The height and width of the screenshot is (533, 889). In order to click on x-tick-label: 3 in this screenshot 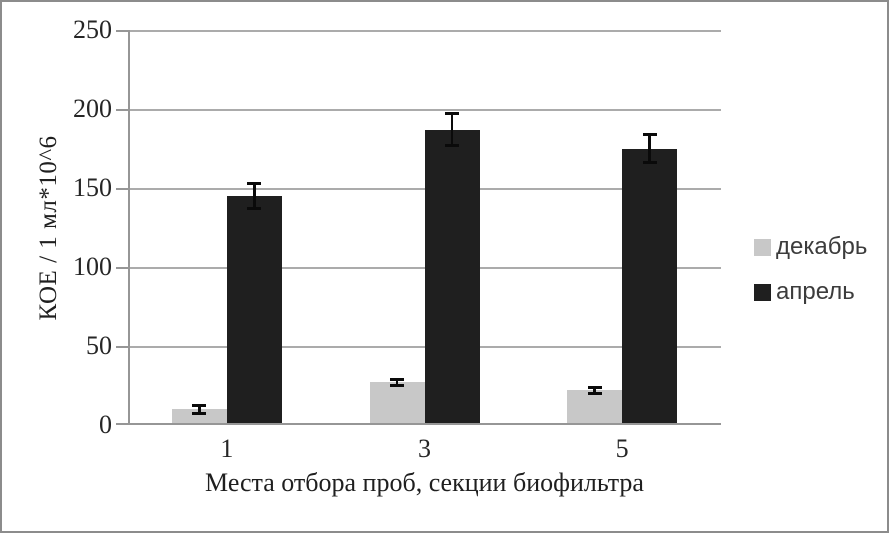, I will do `click(424, 448)`.